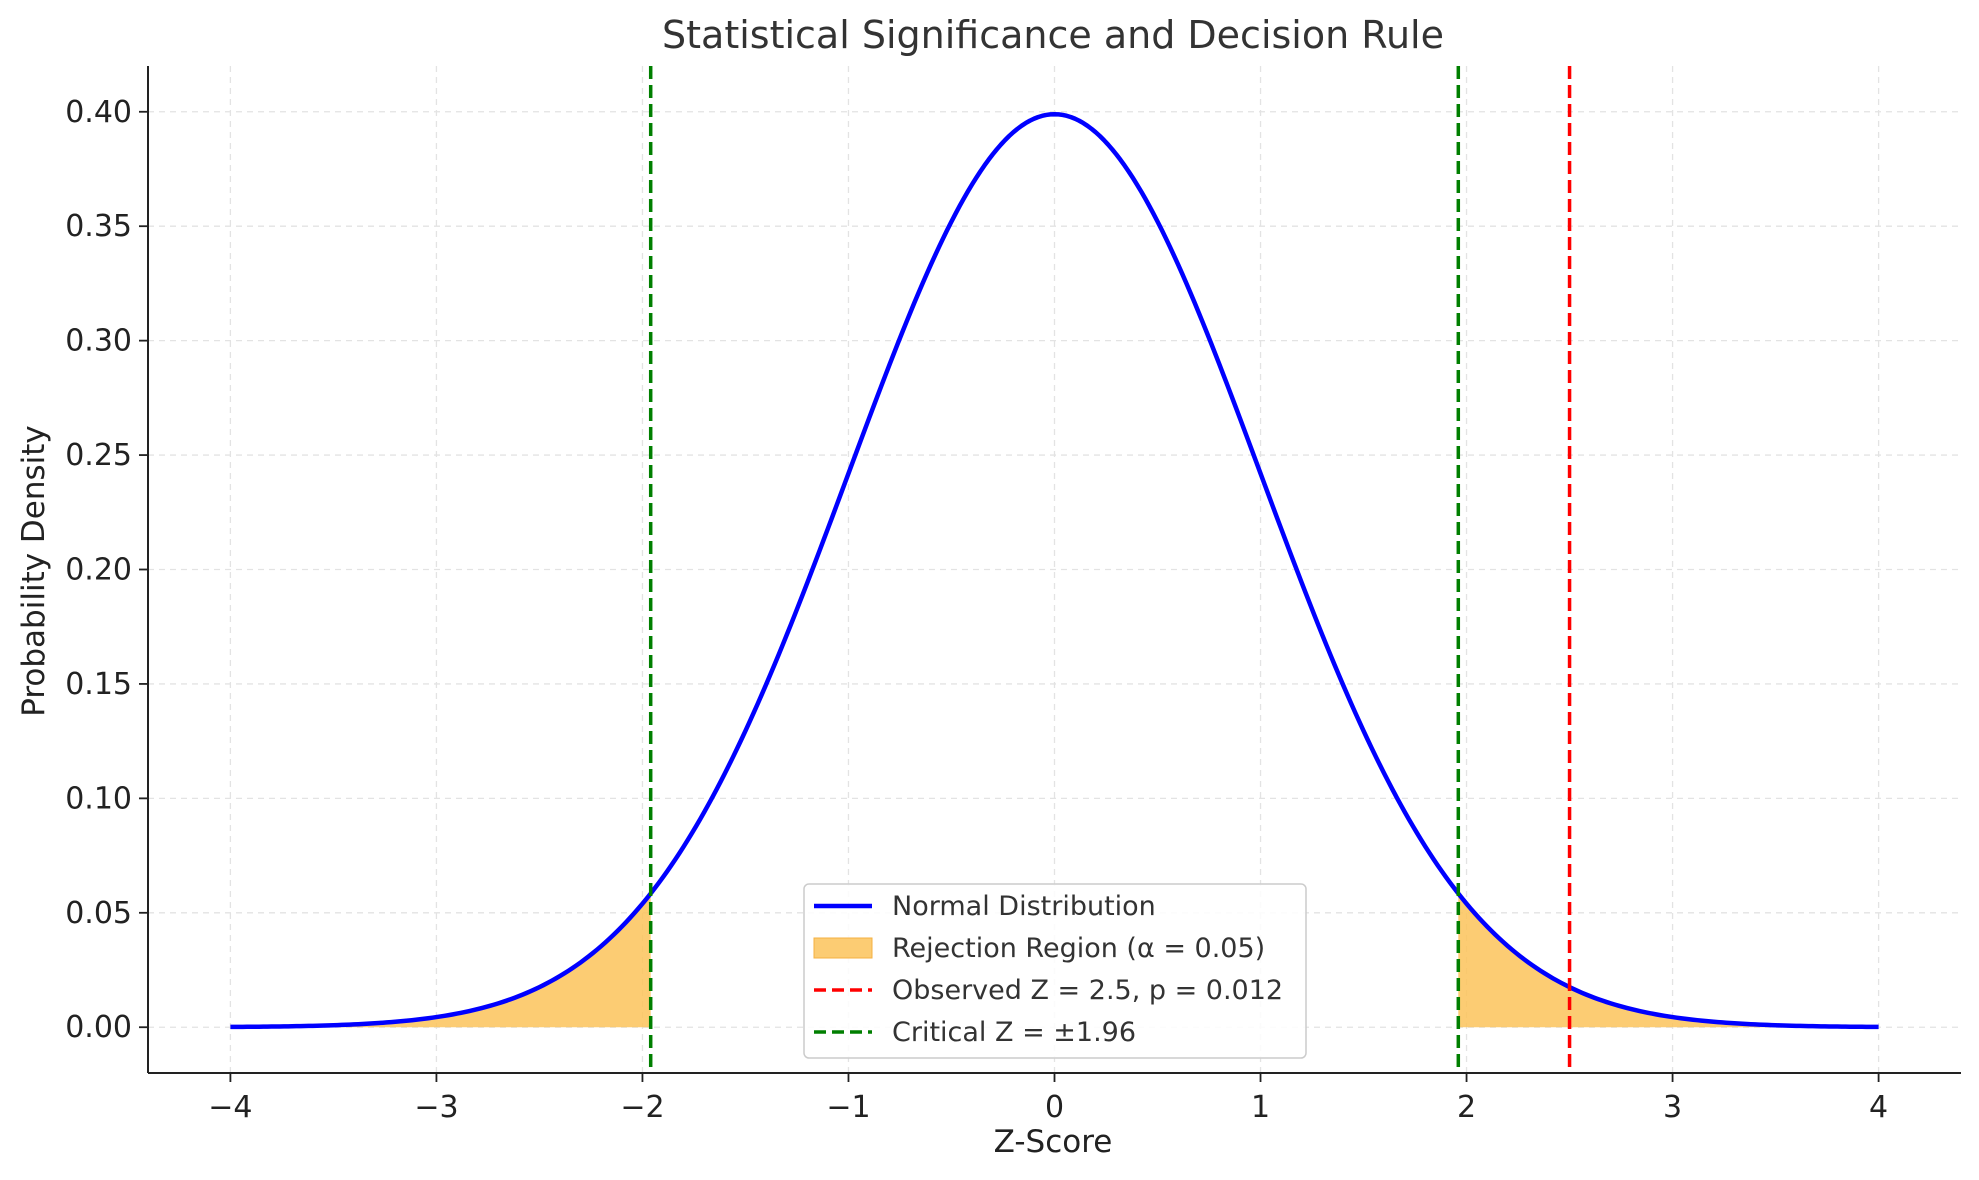  I want to click on x-tick-label: −1, so click(848, 1107).